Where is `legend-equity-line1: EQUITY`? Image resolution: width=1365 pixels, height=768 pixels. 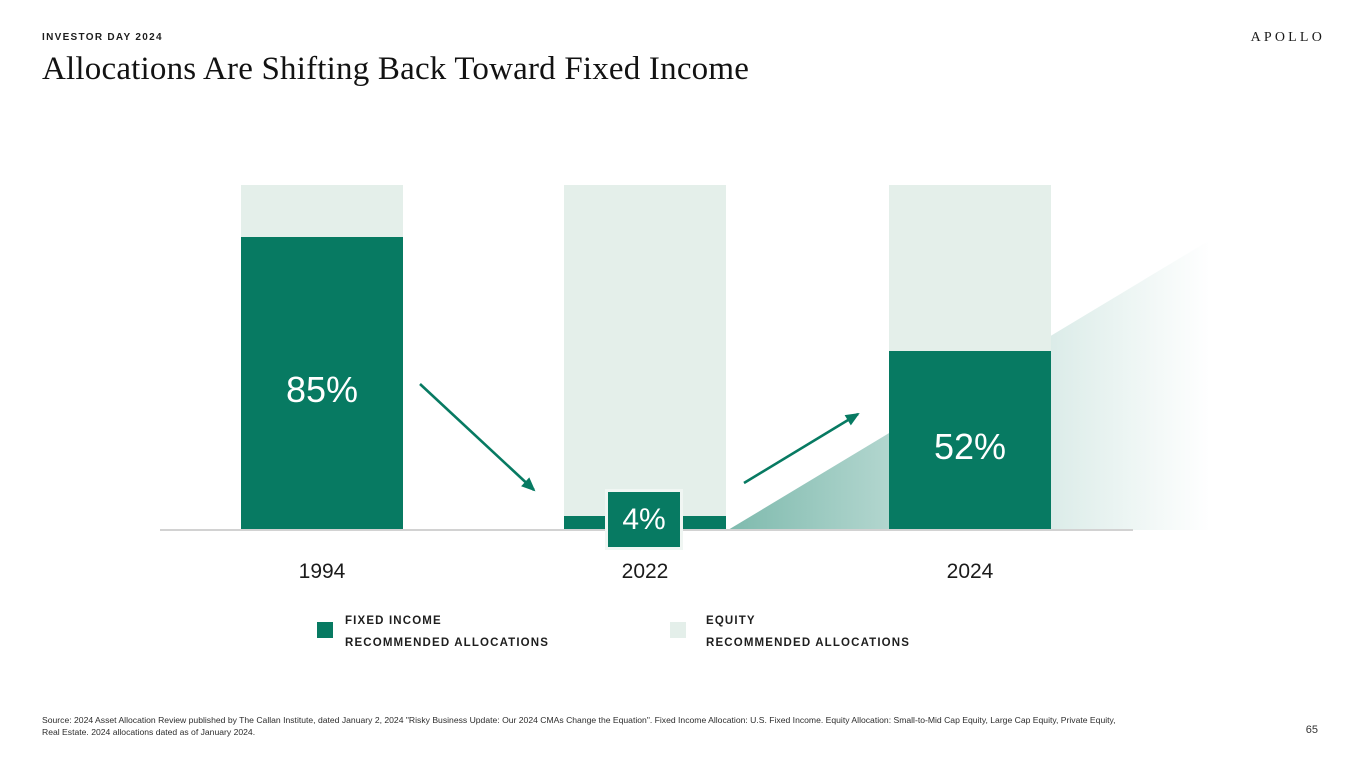 legend-equity-line1: EQUITY is located at coordinates (731, 621).